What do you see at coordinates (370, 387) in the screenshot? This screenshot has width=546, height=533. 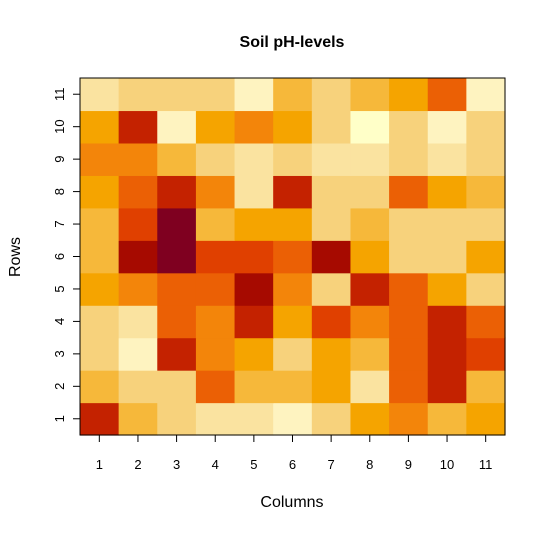 I see `heatmap-cell-r2-c8` at bounding box center [370, 387].